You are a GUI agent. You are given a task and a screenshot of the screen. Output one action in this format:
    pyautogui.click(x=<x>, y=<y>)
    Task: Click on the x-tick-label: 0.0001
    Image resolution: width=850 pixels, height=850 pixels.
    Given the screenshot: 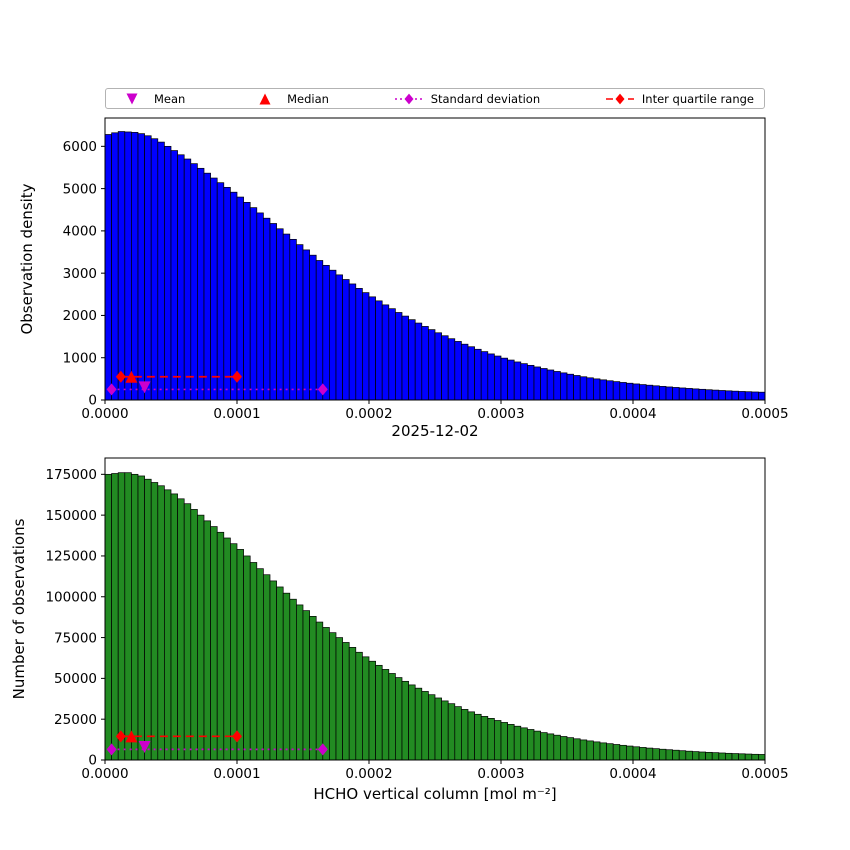 What is the action you would take?
    pyautogui.click(x=236, y=414)
    